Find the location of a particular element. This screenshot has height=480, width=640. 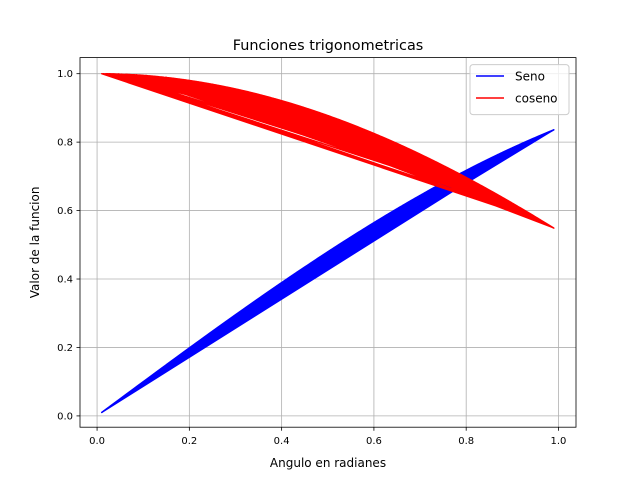

legend-label-coseno: coseno is located at coordinates (536, 99).